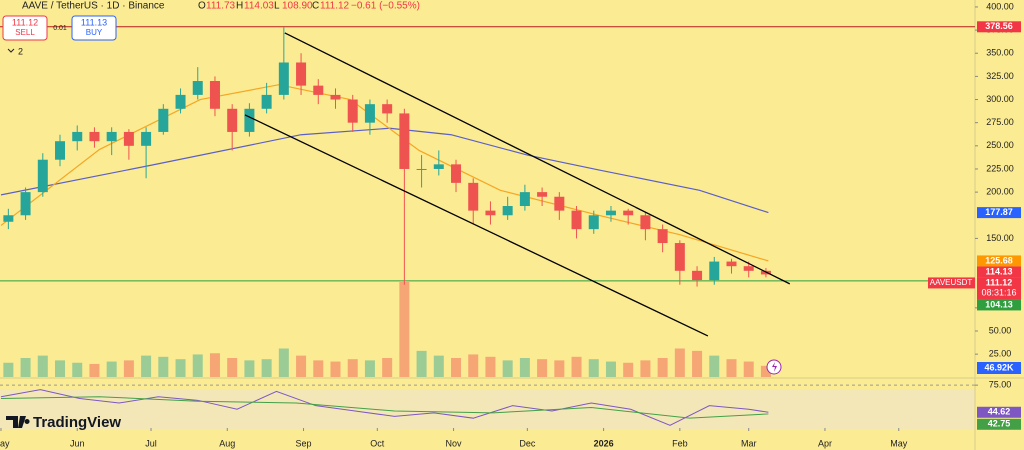 The height and width of the screenshot is (450, 1024). What do you see at coordinates (604, 443) in the screenshot?
I see `x-tick-label: 2026` at bounding box center [604, 443].